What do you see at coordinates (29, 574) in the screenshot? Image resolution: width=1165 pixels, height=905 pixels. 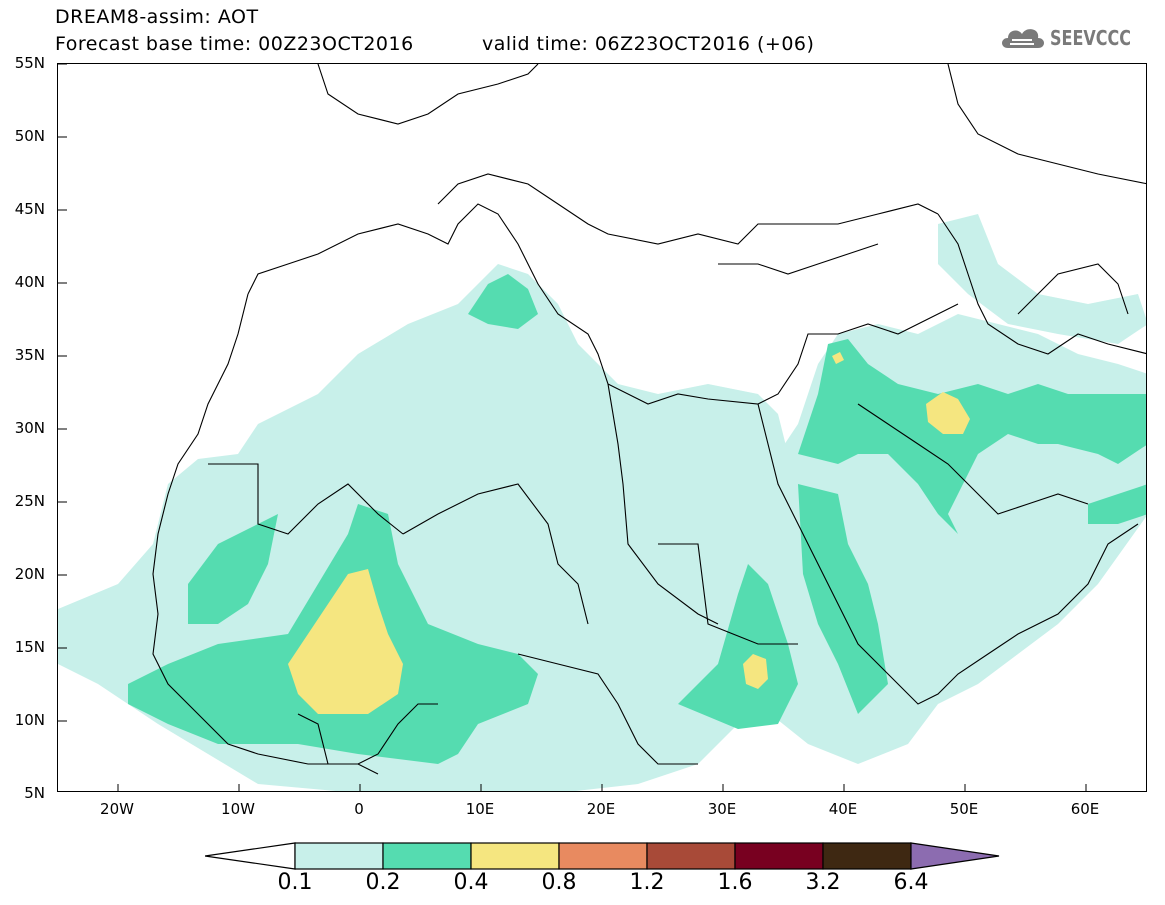 I see `lat-label: 20N` at bounding box center [29, 574].